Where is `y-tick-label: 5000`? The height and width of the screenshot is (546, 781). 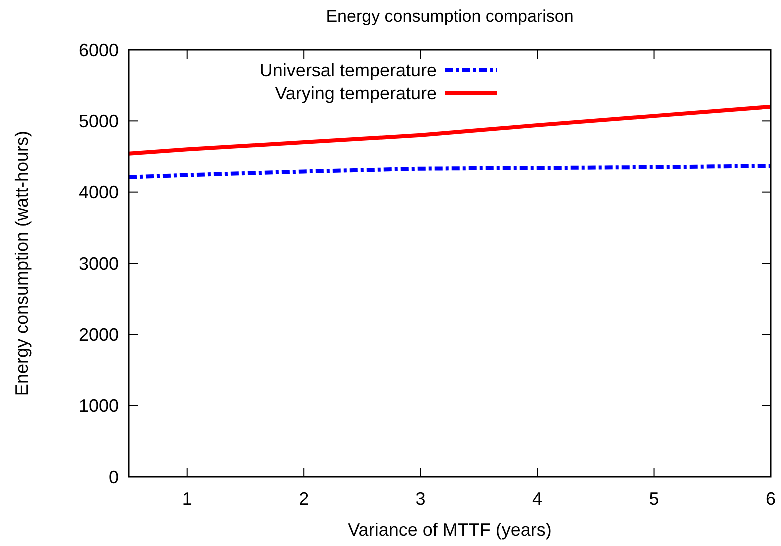 y-tick-label: 5000 is located at coordinates (98, 121).